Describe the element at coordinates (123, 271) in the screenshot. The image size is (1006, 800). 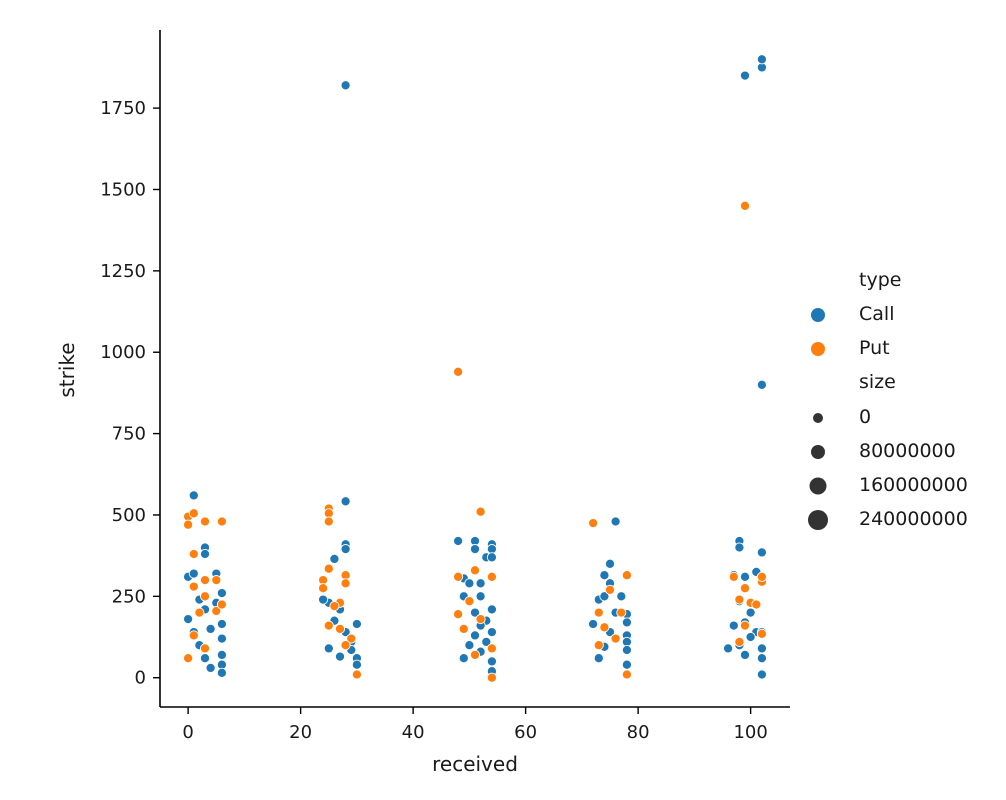
I see `y-tick-label: 1250` at that location.